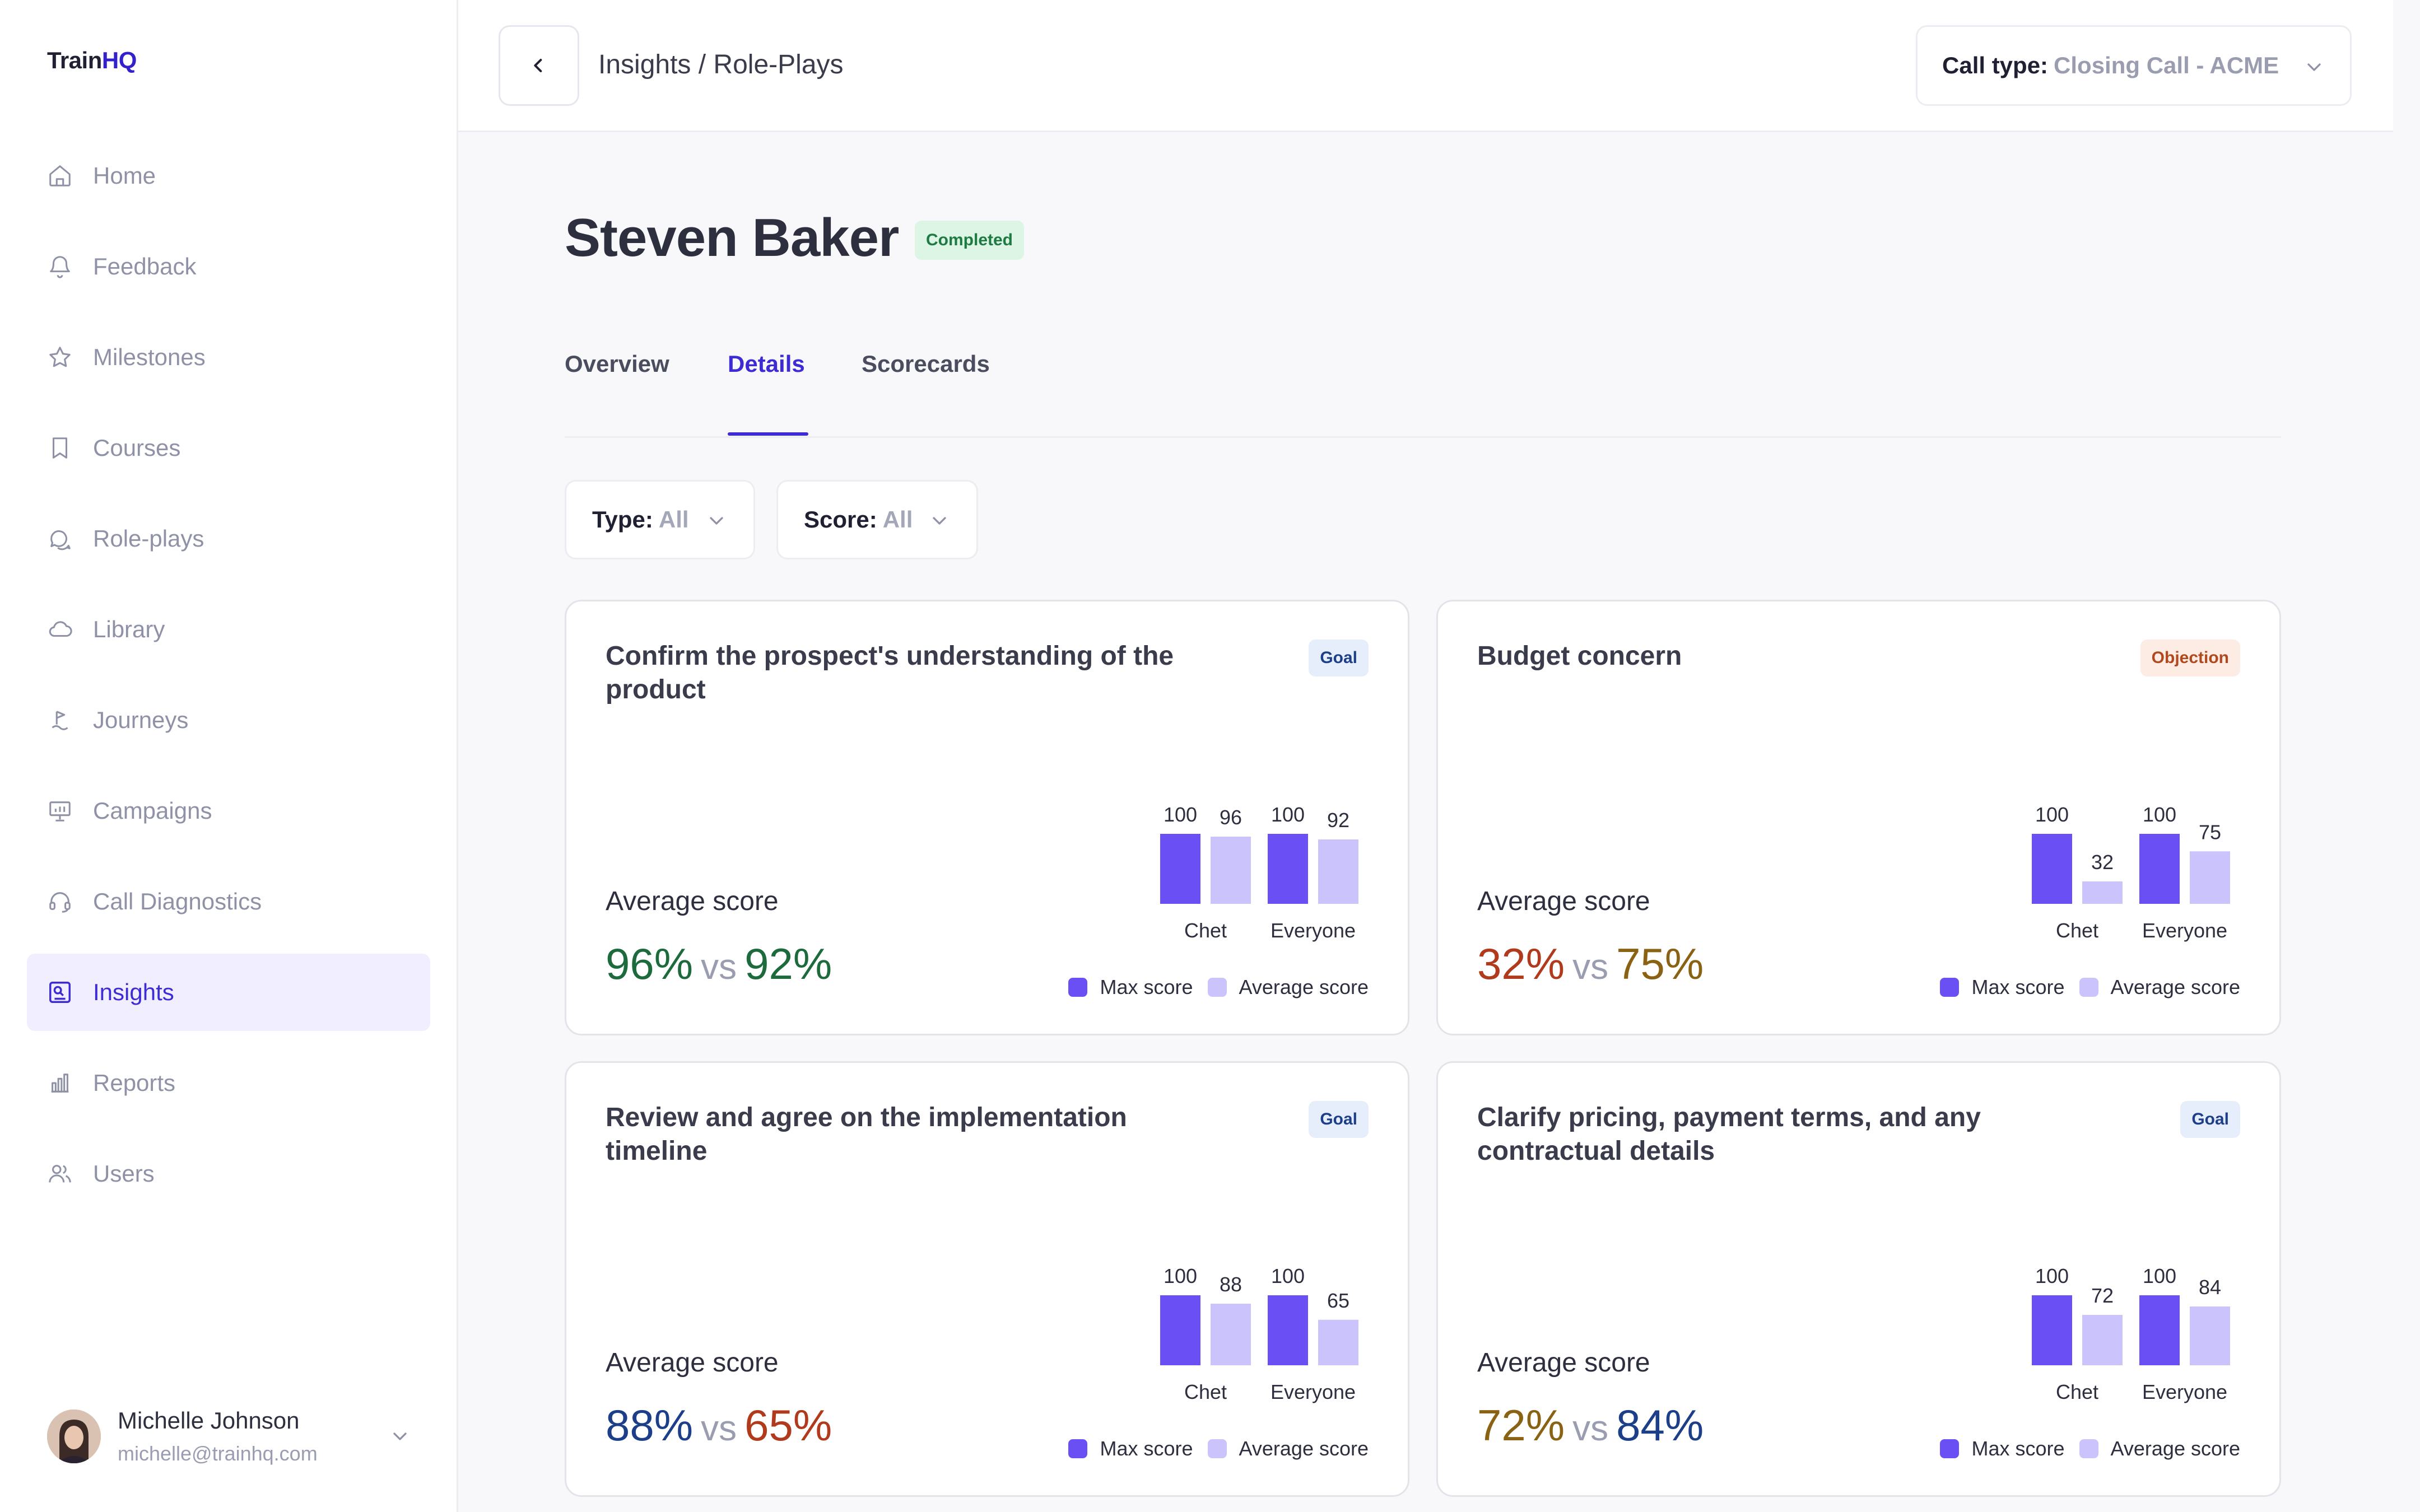  What do you see at coordinates (229, 1083) in the screenshot?
I see `sidebar-item-reports: Reports` at bounding box center [229, 1083].